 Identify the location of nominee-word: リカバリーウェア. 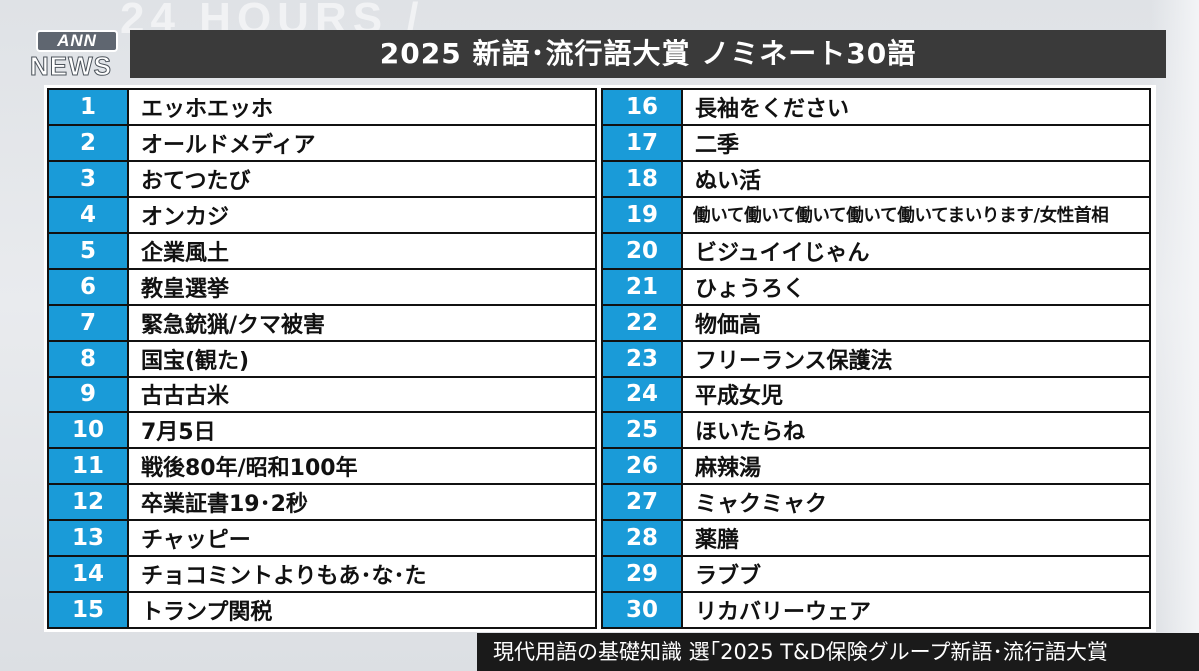
(916, 610).